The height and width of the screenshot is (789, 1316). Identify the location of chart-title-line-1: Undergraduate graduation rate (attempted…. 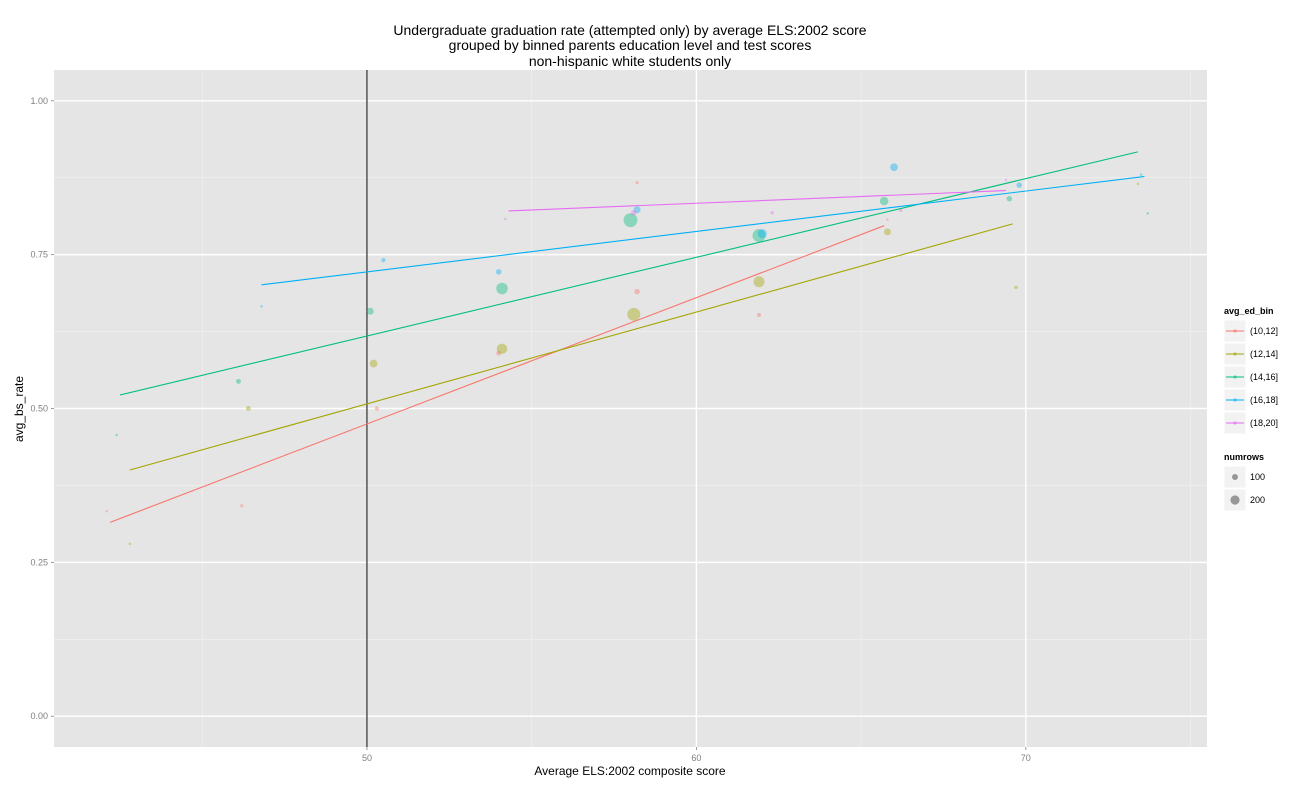
(629, 30).